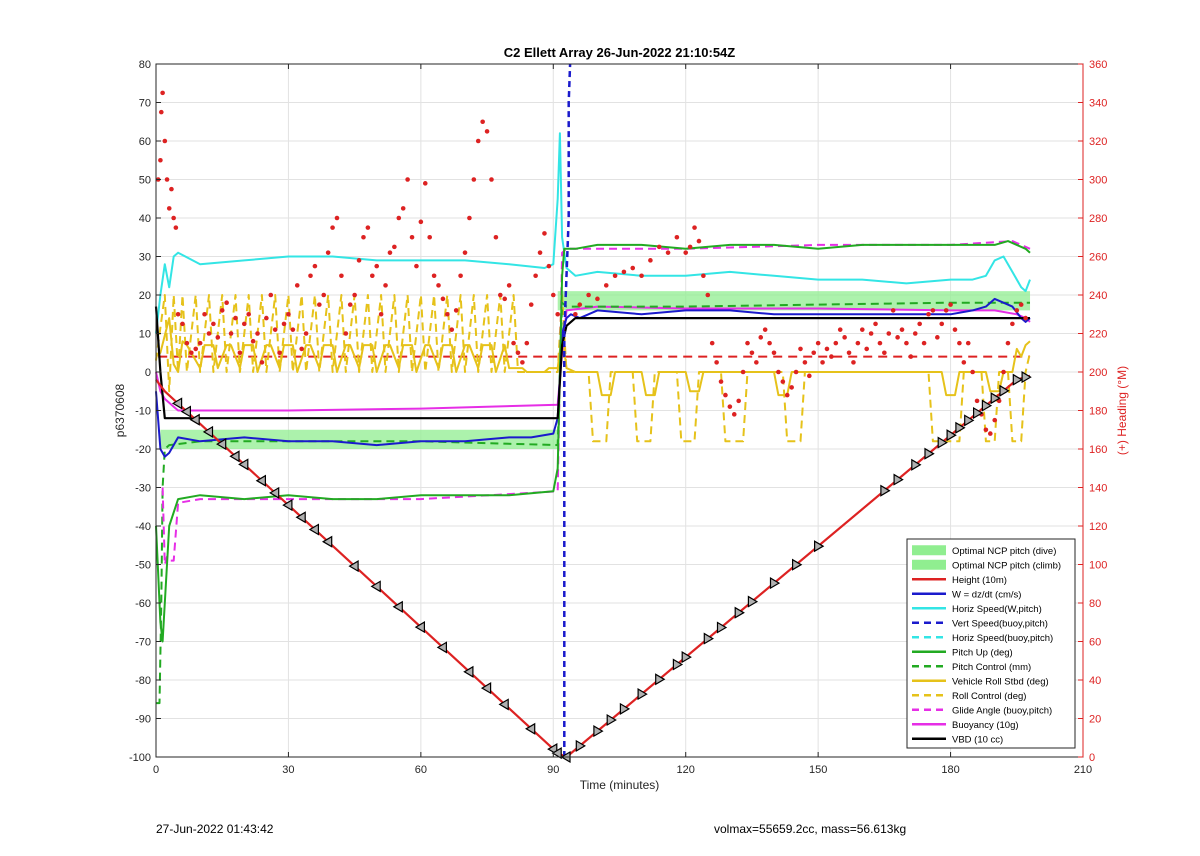 The image size is (1200, 856). I want to click on y-tick-label: -80, so click(143, 681).